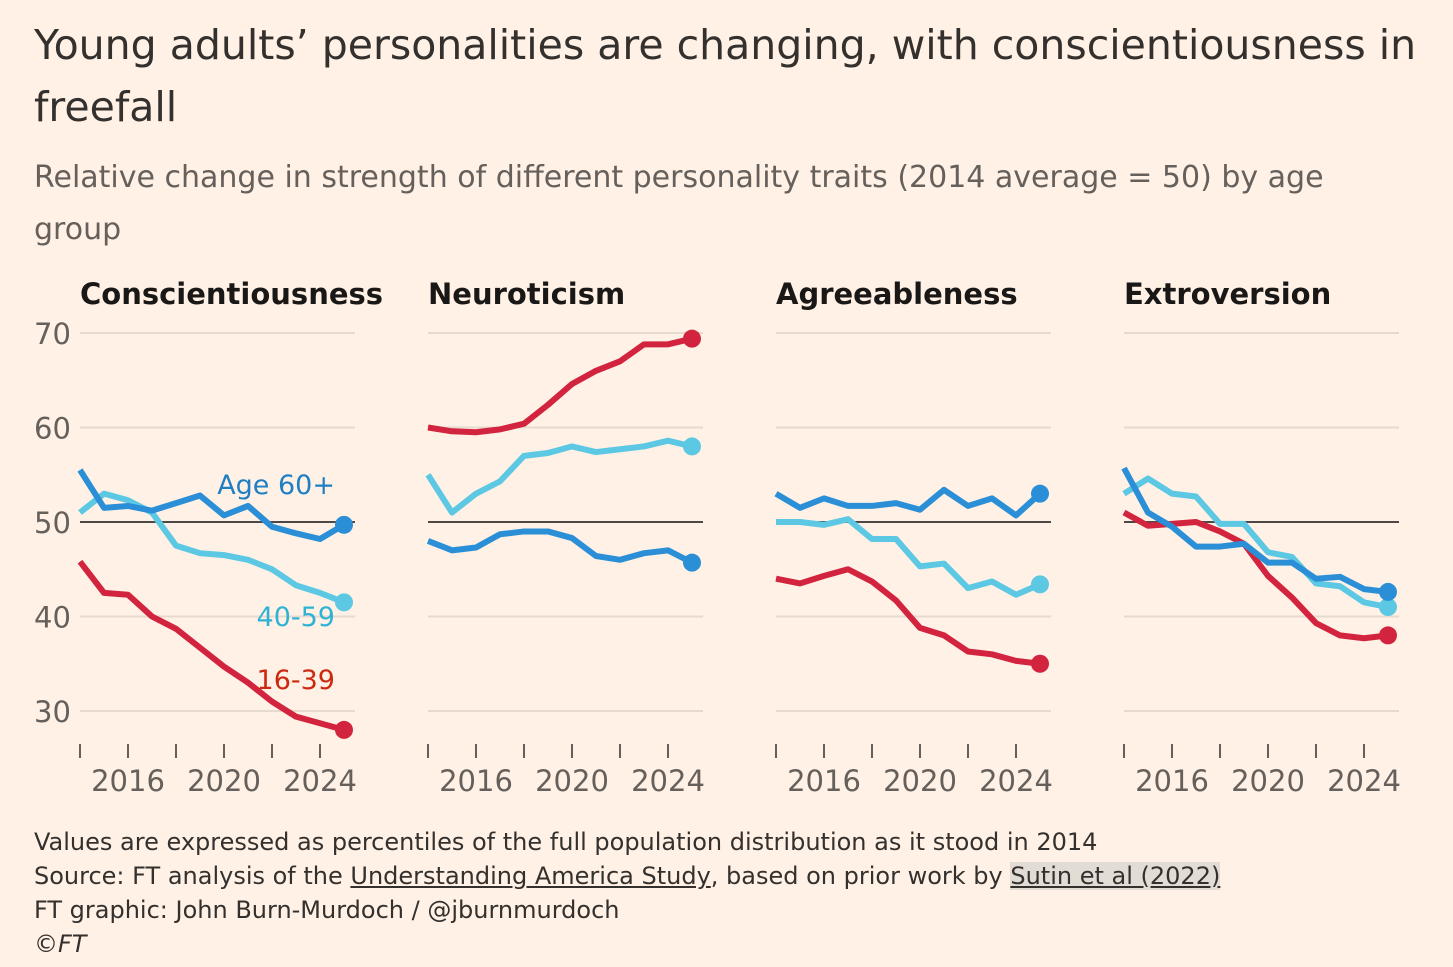 Image resolution: width=1453 pixels, height=967 pixels. Describe the element at coordinates (52, 334) in the screenshot. I see `y-tick-label: 70` at that location.